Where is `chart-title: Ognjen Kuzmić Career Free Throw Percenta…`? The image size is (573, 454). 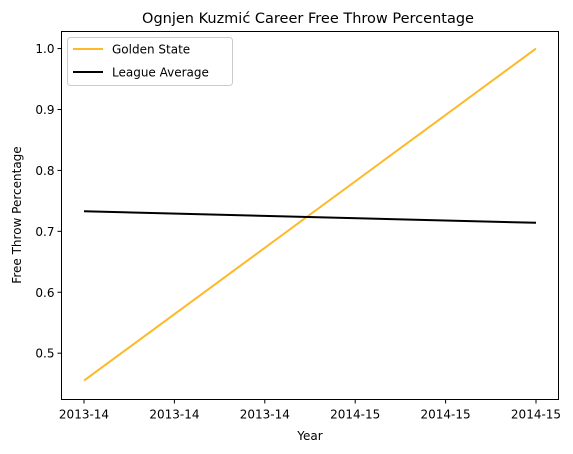 chart-title: Ognjen Kuzmić Career Free Throw Percenta… is located at coordinates (308, 19).